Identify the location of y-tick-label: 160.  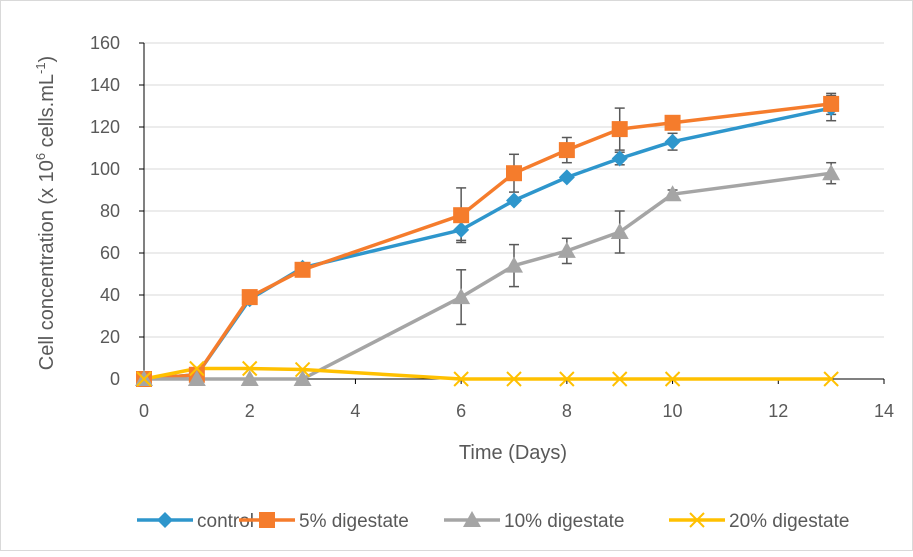
(105, 43).